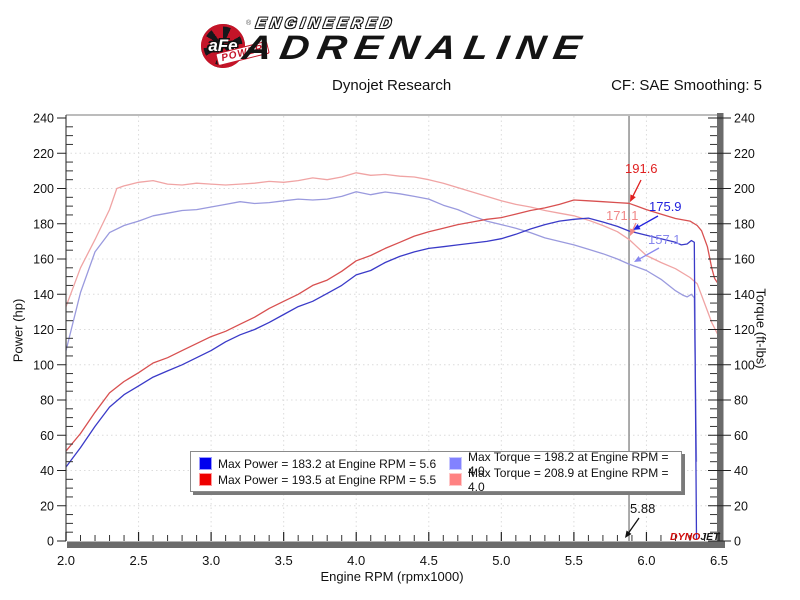 The width and height of the screenshot is (800, 600). What do you see at coordinates (327, 479) in the screenshot?
I see `legend-label: Max Power = 193.5 at Engine RPM = 5.5` at bounding box center [327, 479].